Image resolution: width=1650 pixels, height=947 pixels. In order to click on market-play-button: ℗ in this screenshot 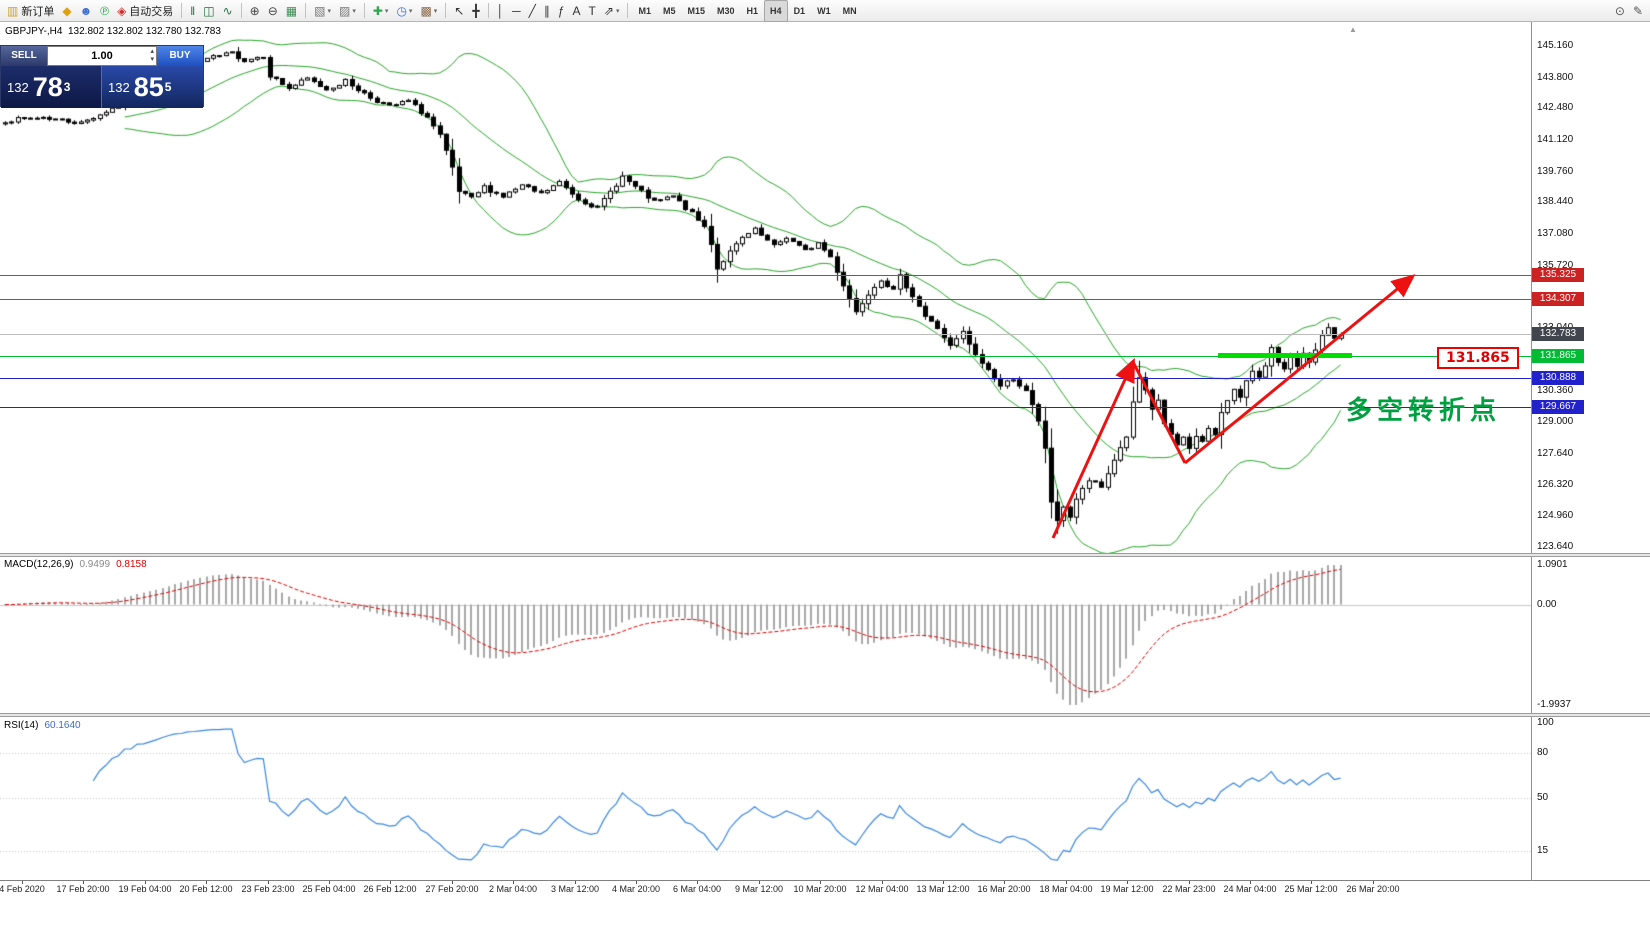, I will do `click(104, 11)`.